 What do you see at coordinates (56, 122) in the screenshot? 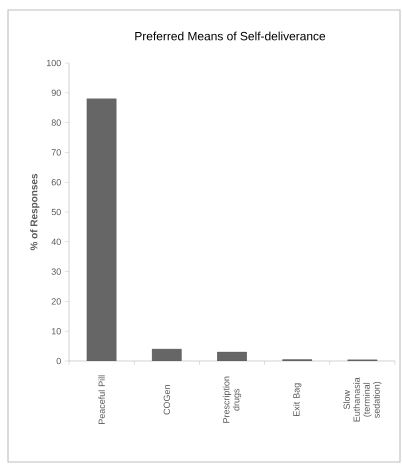
I see `y-tick-label: 80` at bounding box center [56, 122].